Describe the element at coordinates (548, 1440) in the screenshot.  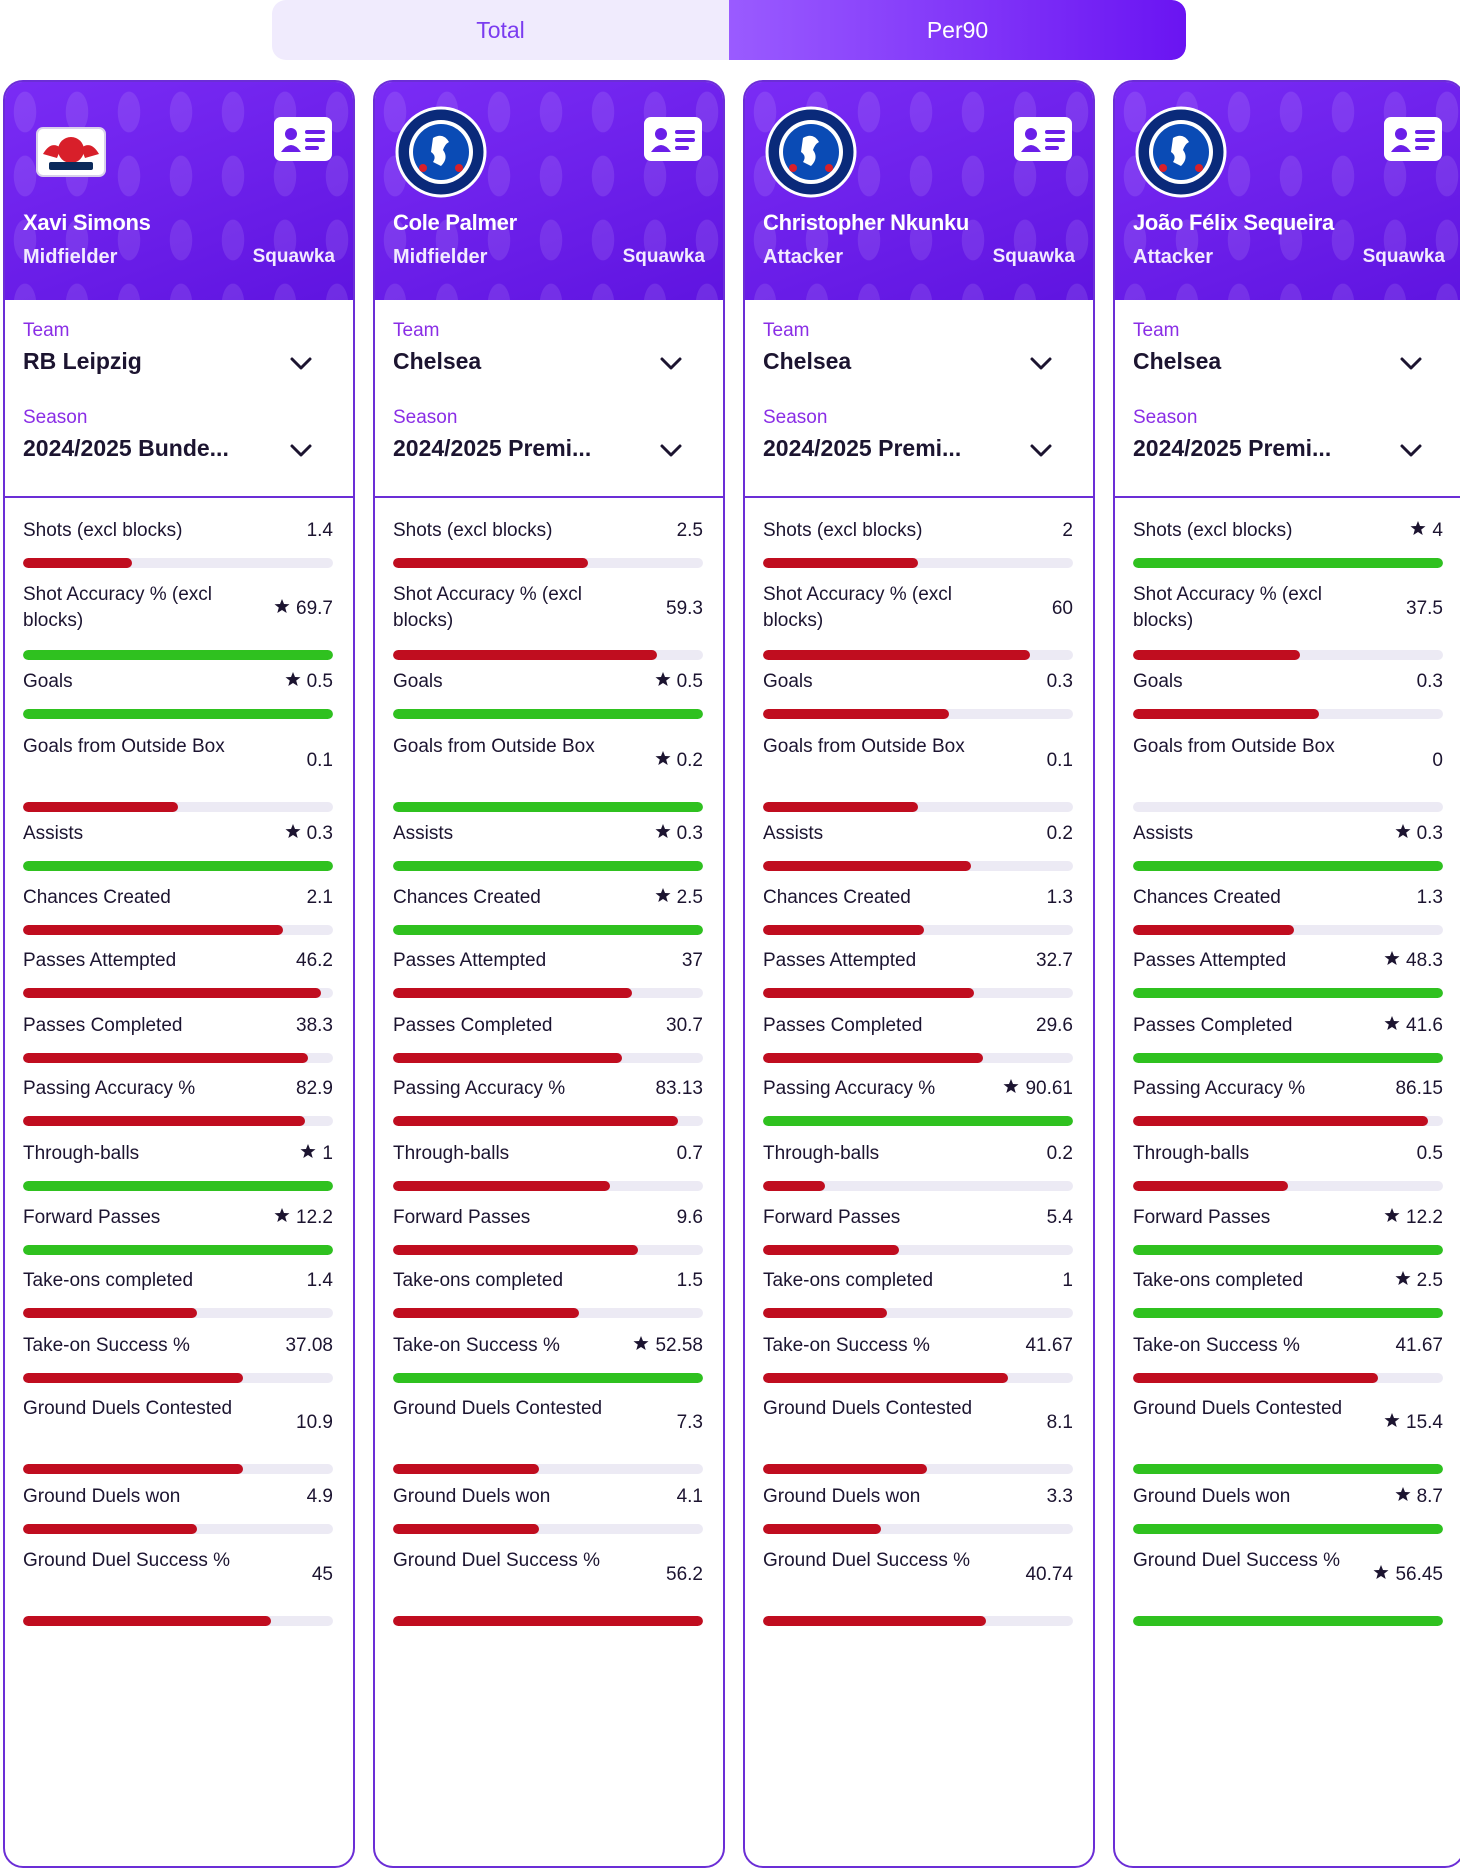
I see `stat-row: Ground Duels Contested 7.3` at that location.